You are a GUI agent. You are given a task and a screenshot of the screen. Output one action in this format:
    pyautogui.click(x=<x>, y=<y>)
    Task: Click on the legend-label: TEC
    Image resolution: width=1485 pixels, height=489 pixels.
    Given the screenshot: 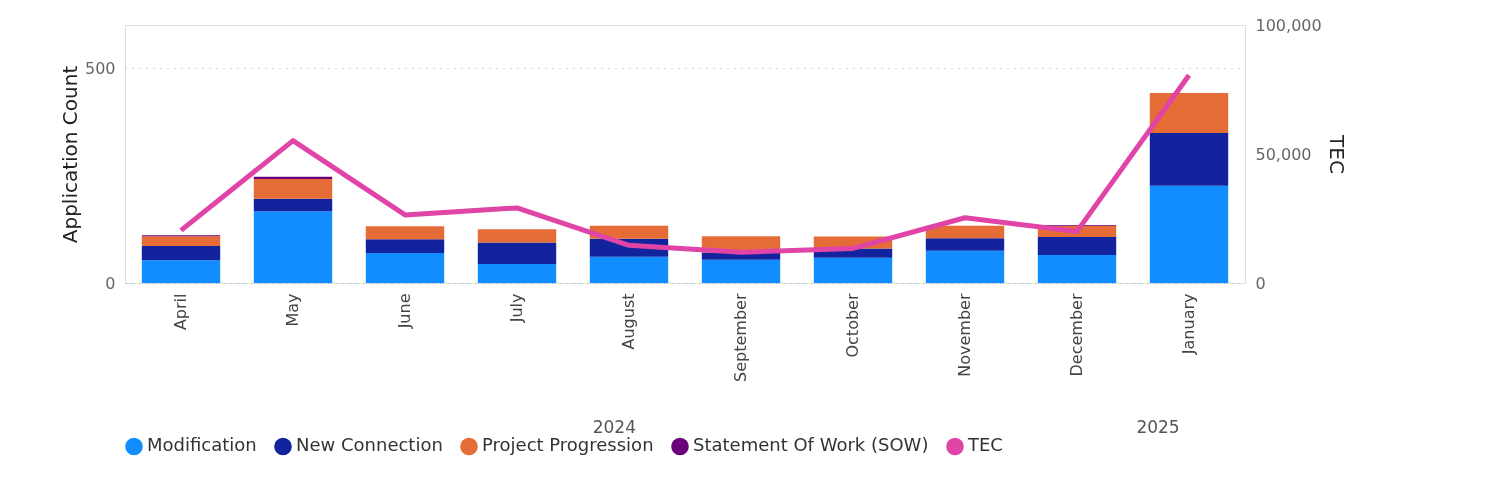 What is the action you would take?
    pyautogui.click(x=985, y=445)
    